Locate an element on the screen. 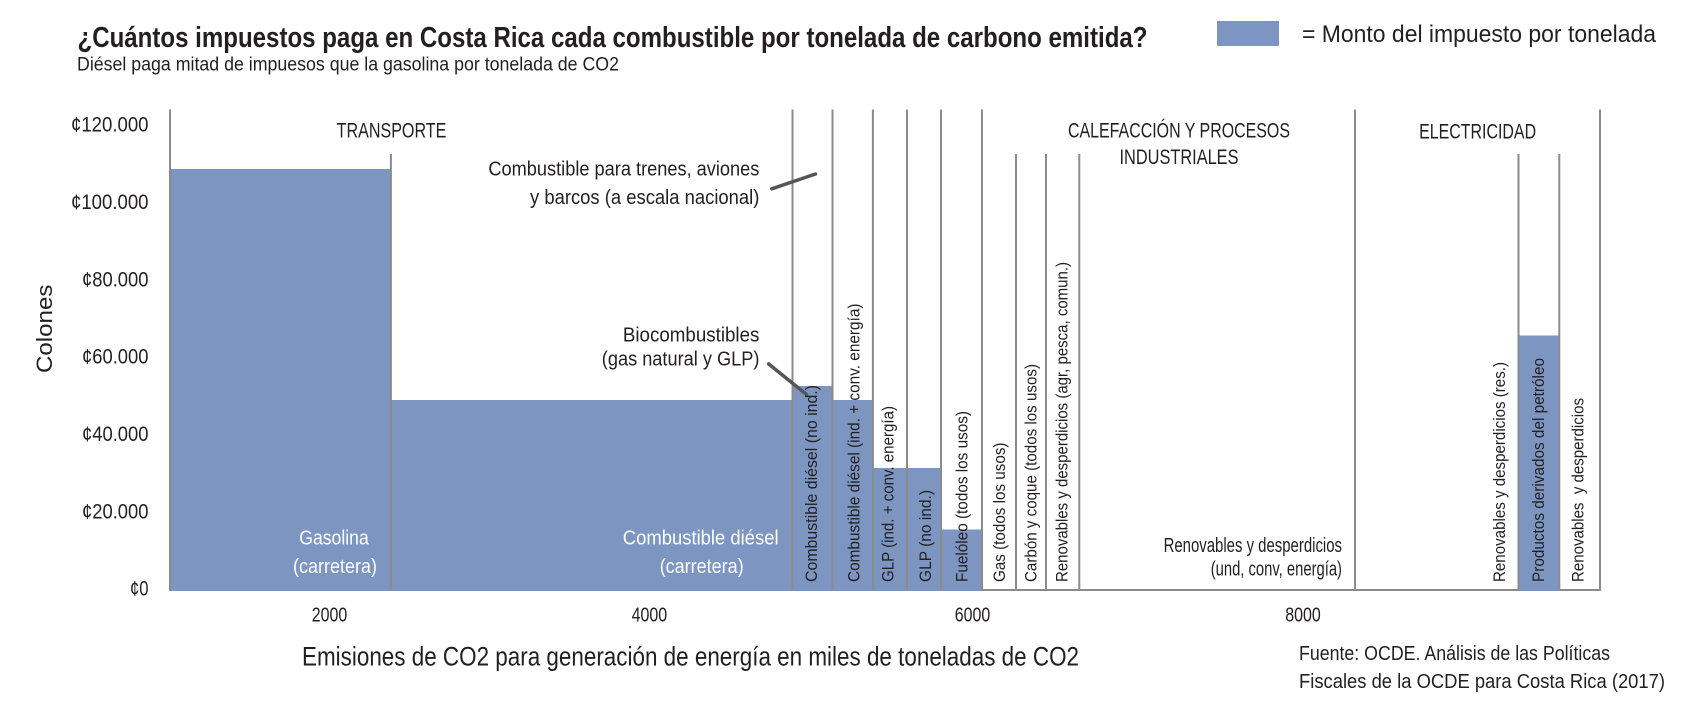 The image size is (1682, 705). svg-text: ¢20.000 is located at coordinates (115, 511).